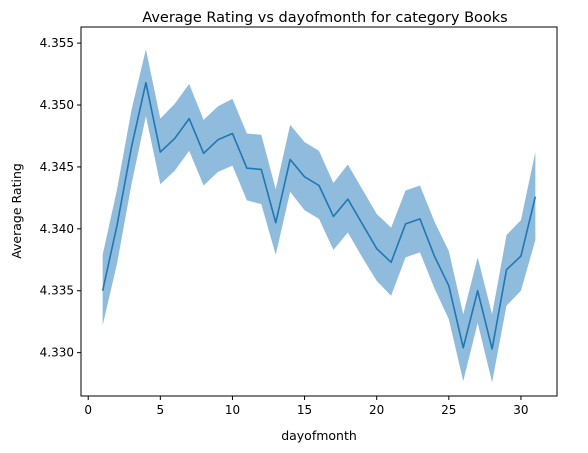  What do you see at coordinates (376, 410) in the screenshot?
I see `x-tick-label: 20` at bounding box center [376, 410].